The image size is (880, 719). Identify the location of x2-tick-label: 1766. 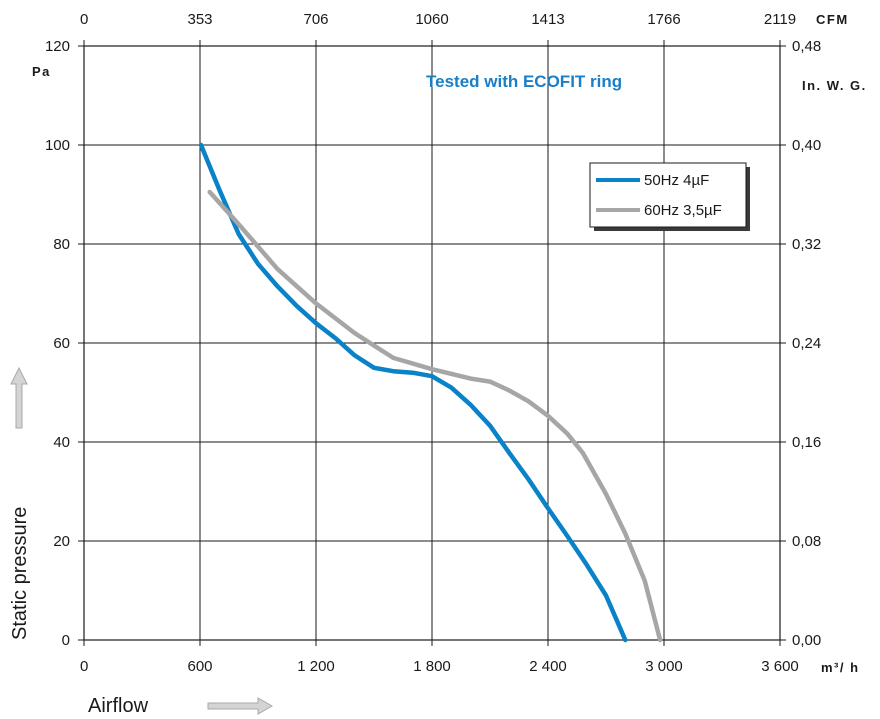
(663, 19).